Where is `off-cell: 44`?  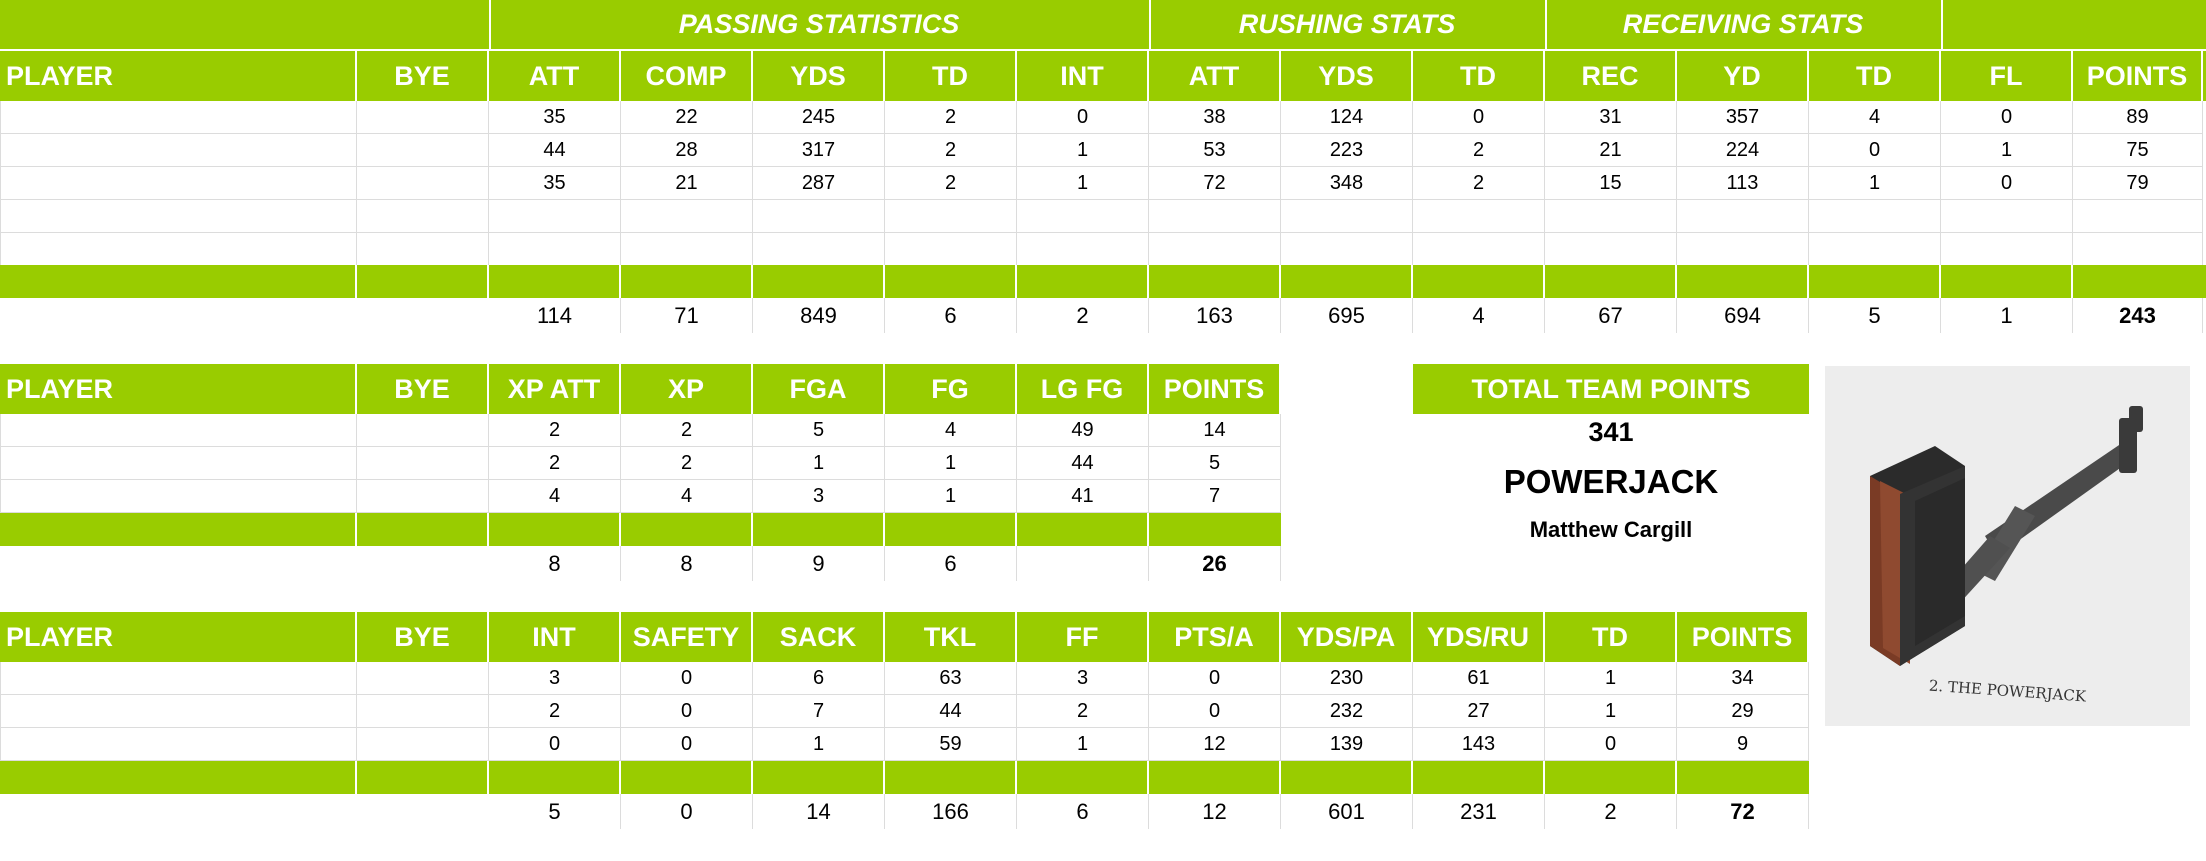 off-cell: 44 is located at coordinates (555, 150).